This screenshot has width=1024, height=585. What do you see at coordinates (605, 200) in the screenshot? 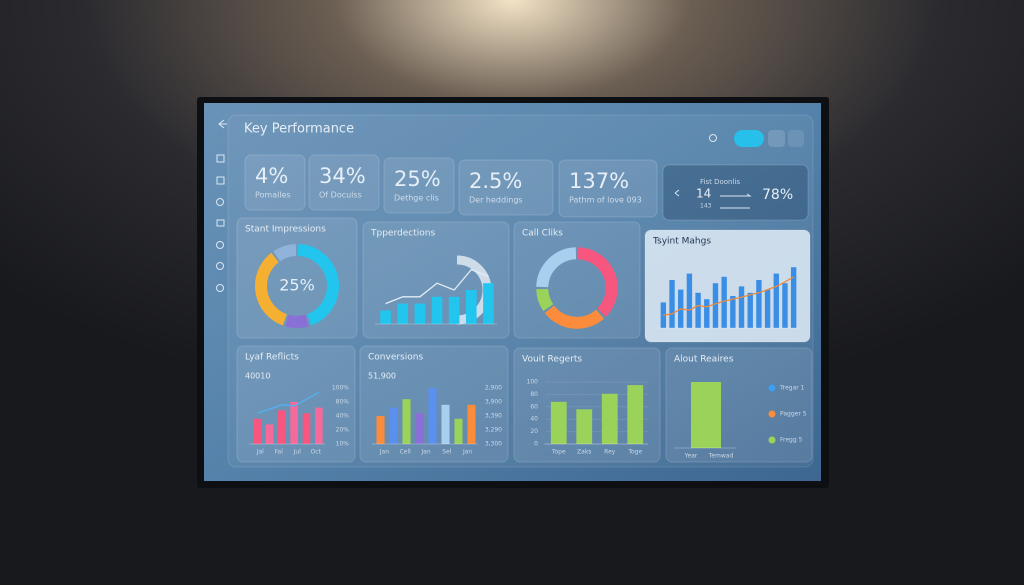
I see `kpi-label: Pathm of love 093` at bounding box center [605, 200].